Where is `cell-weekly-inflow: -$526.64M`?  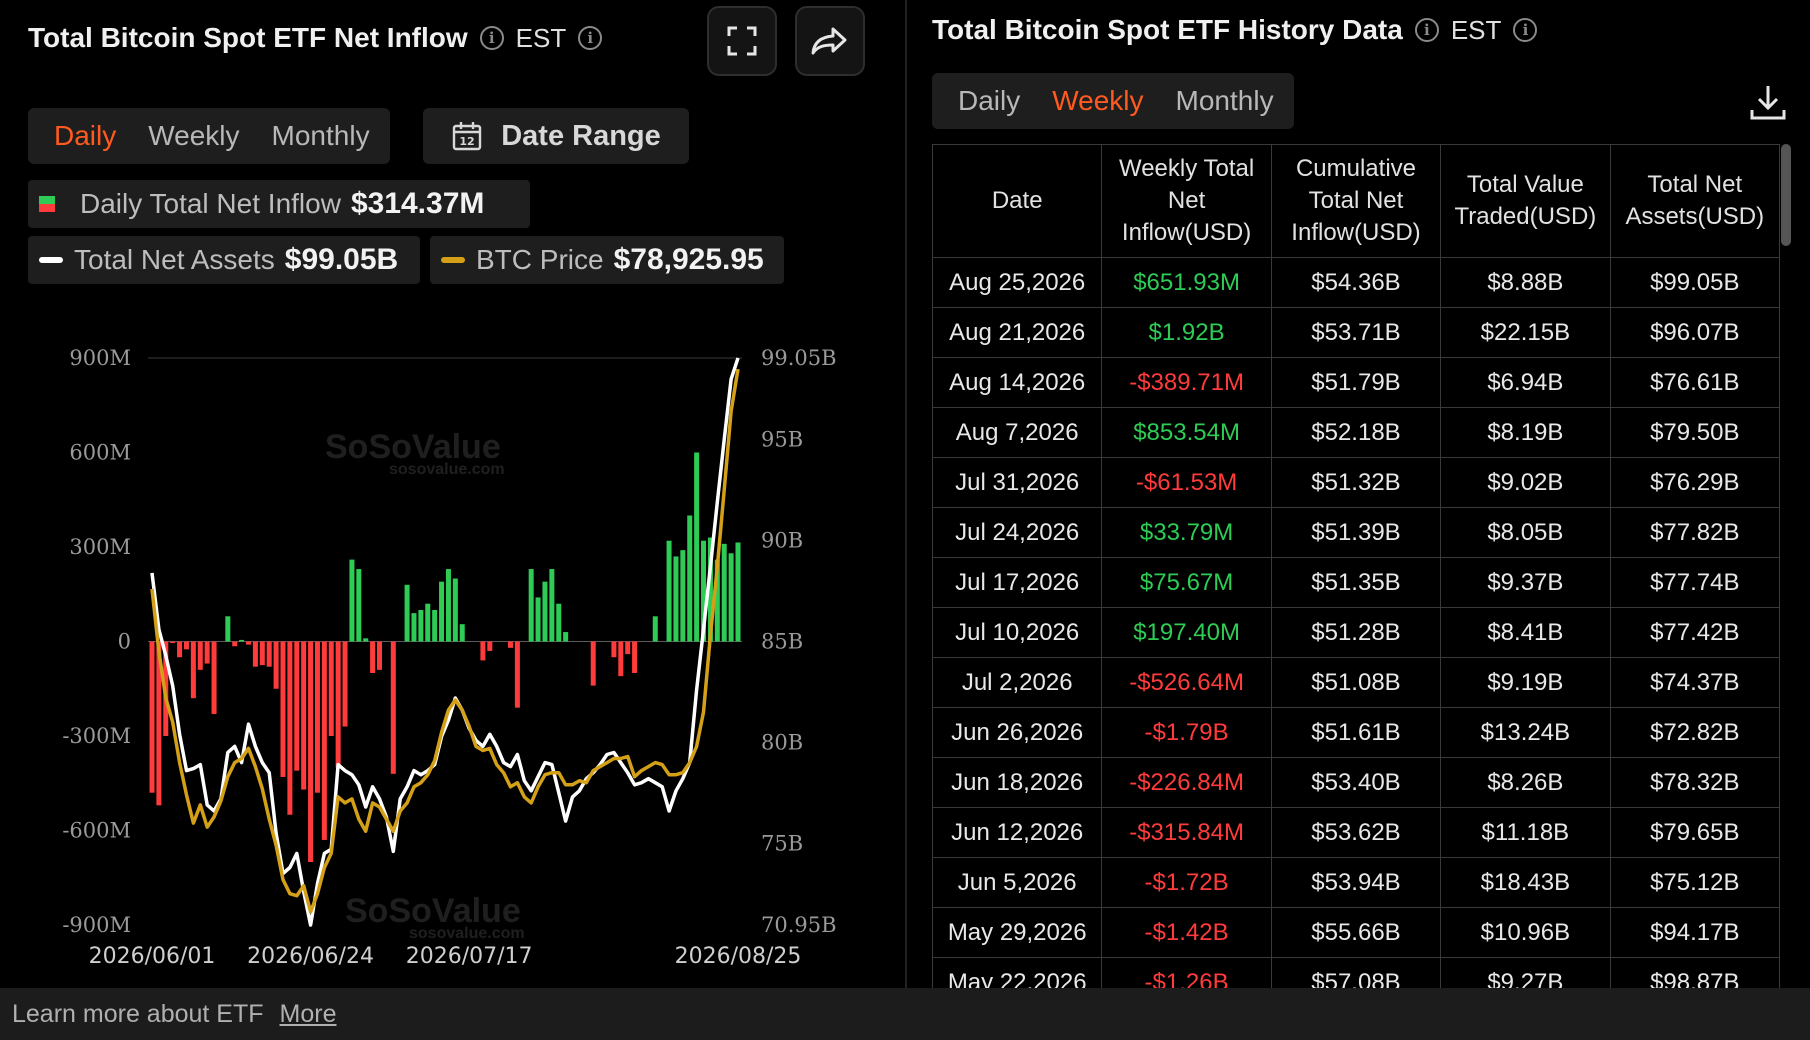
cell-weekly-inflow: -$526.64M is located at coordinates (1186, 682).